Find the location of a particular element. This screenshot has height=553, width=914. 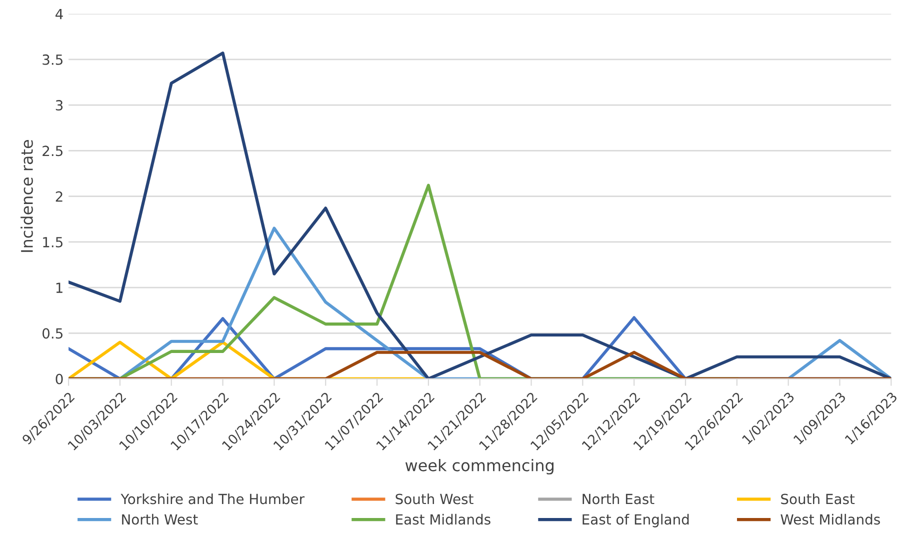

legend-label: East Midlands is located at coordinates (443, 519).